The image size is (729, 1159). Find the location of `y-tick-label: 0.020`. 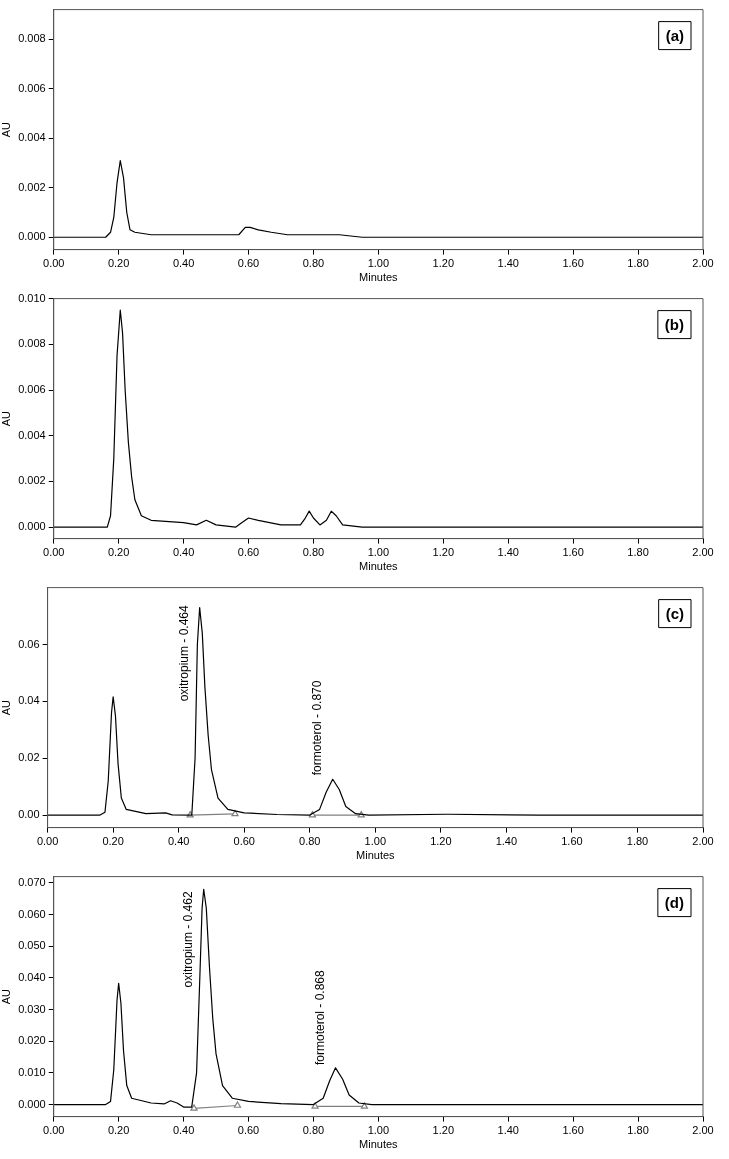

y-tick-label: 0.020 is located at coordinates (32, 1040).